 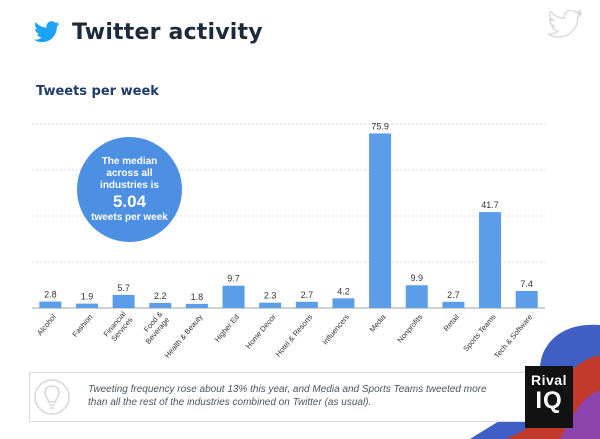 What do you see at coordinates (52, 397) in the screenshot?
I see `lightbulb-icon` at bounding box center [52, 397].